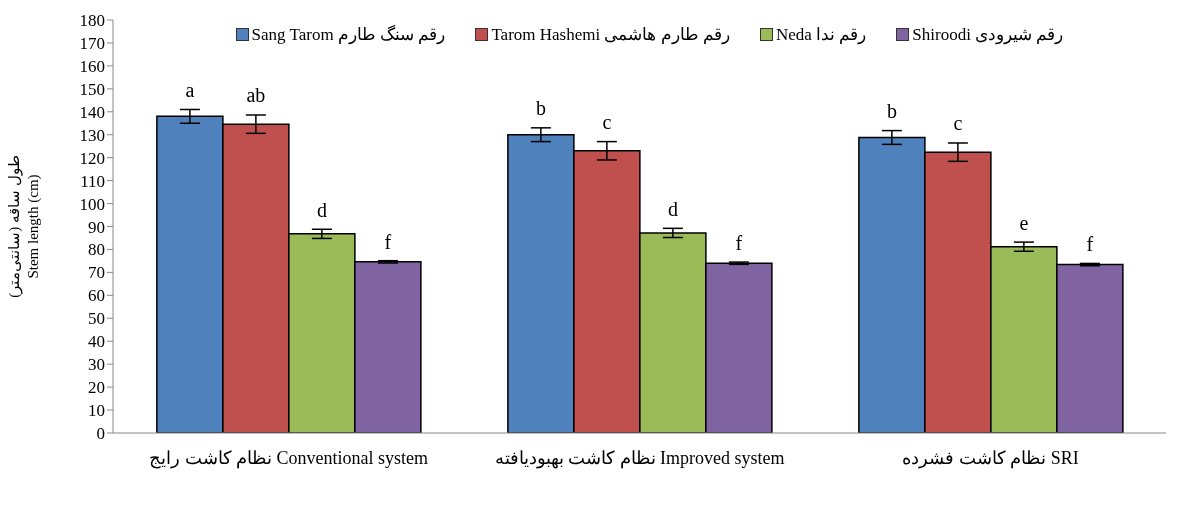 Image resolution: width=1184 pixels, height=515 pixels. Describe the element at coordinates (96, 388) in the screenshot. I see `y-tick-label: 20` at that location.